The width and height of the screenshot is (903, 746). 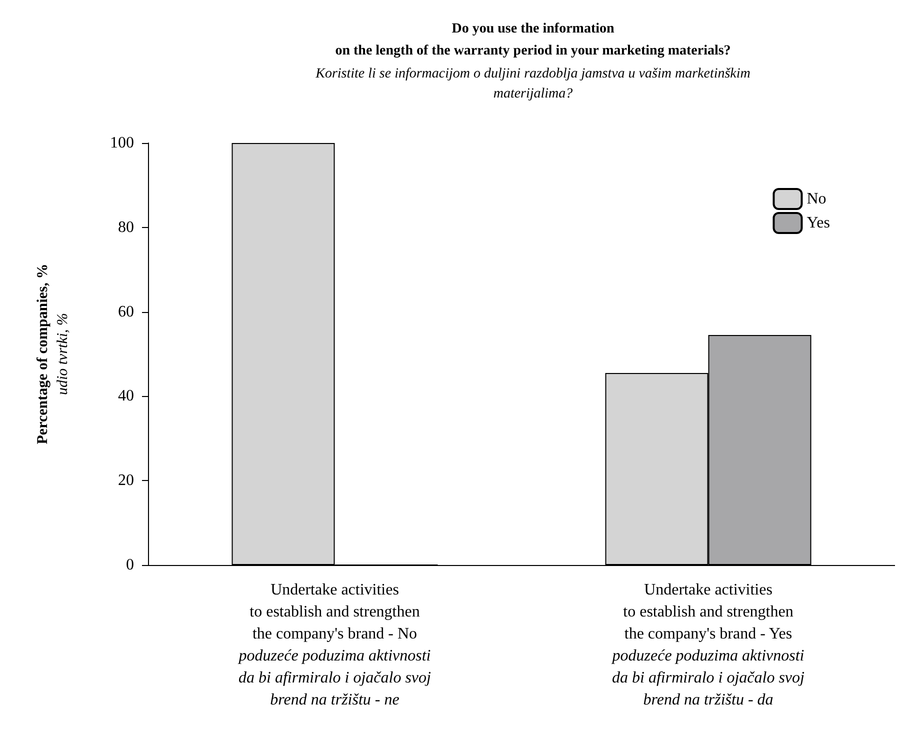 I want to click on y-tick-label: 20, so click(x=126, y=481).